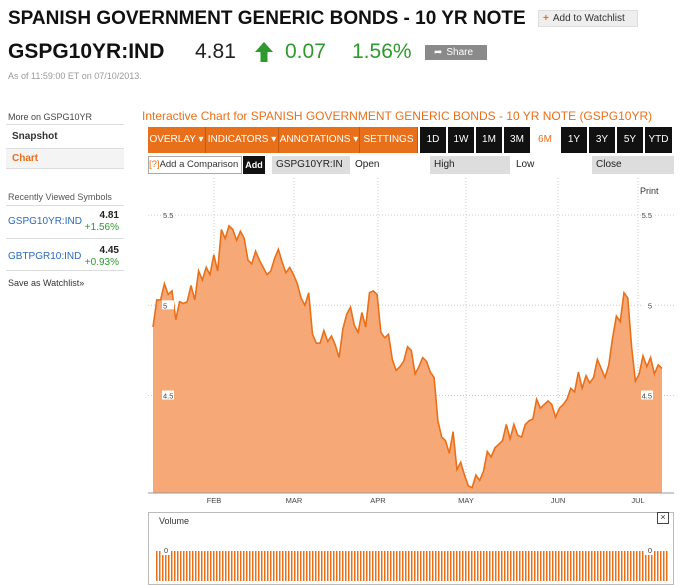 Image resolution: width=692 pixels, height=585 pixels. Describe the element at coordinates (489, 140) in the screenshot. I see `period-1m-button: 1M` at that location.